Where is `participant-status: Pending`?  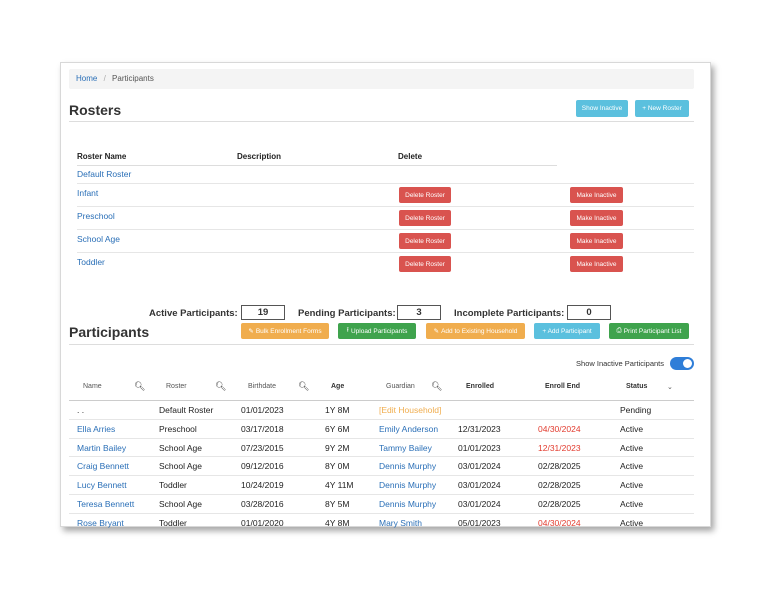
participant-status: Pending is located at coordinates (636, 410).